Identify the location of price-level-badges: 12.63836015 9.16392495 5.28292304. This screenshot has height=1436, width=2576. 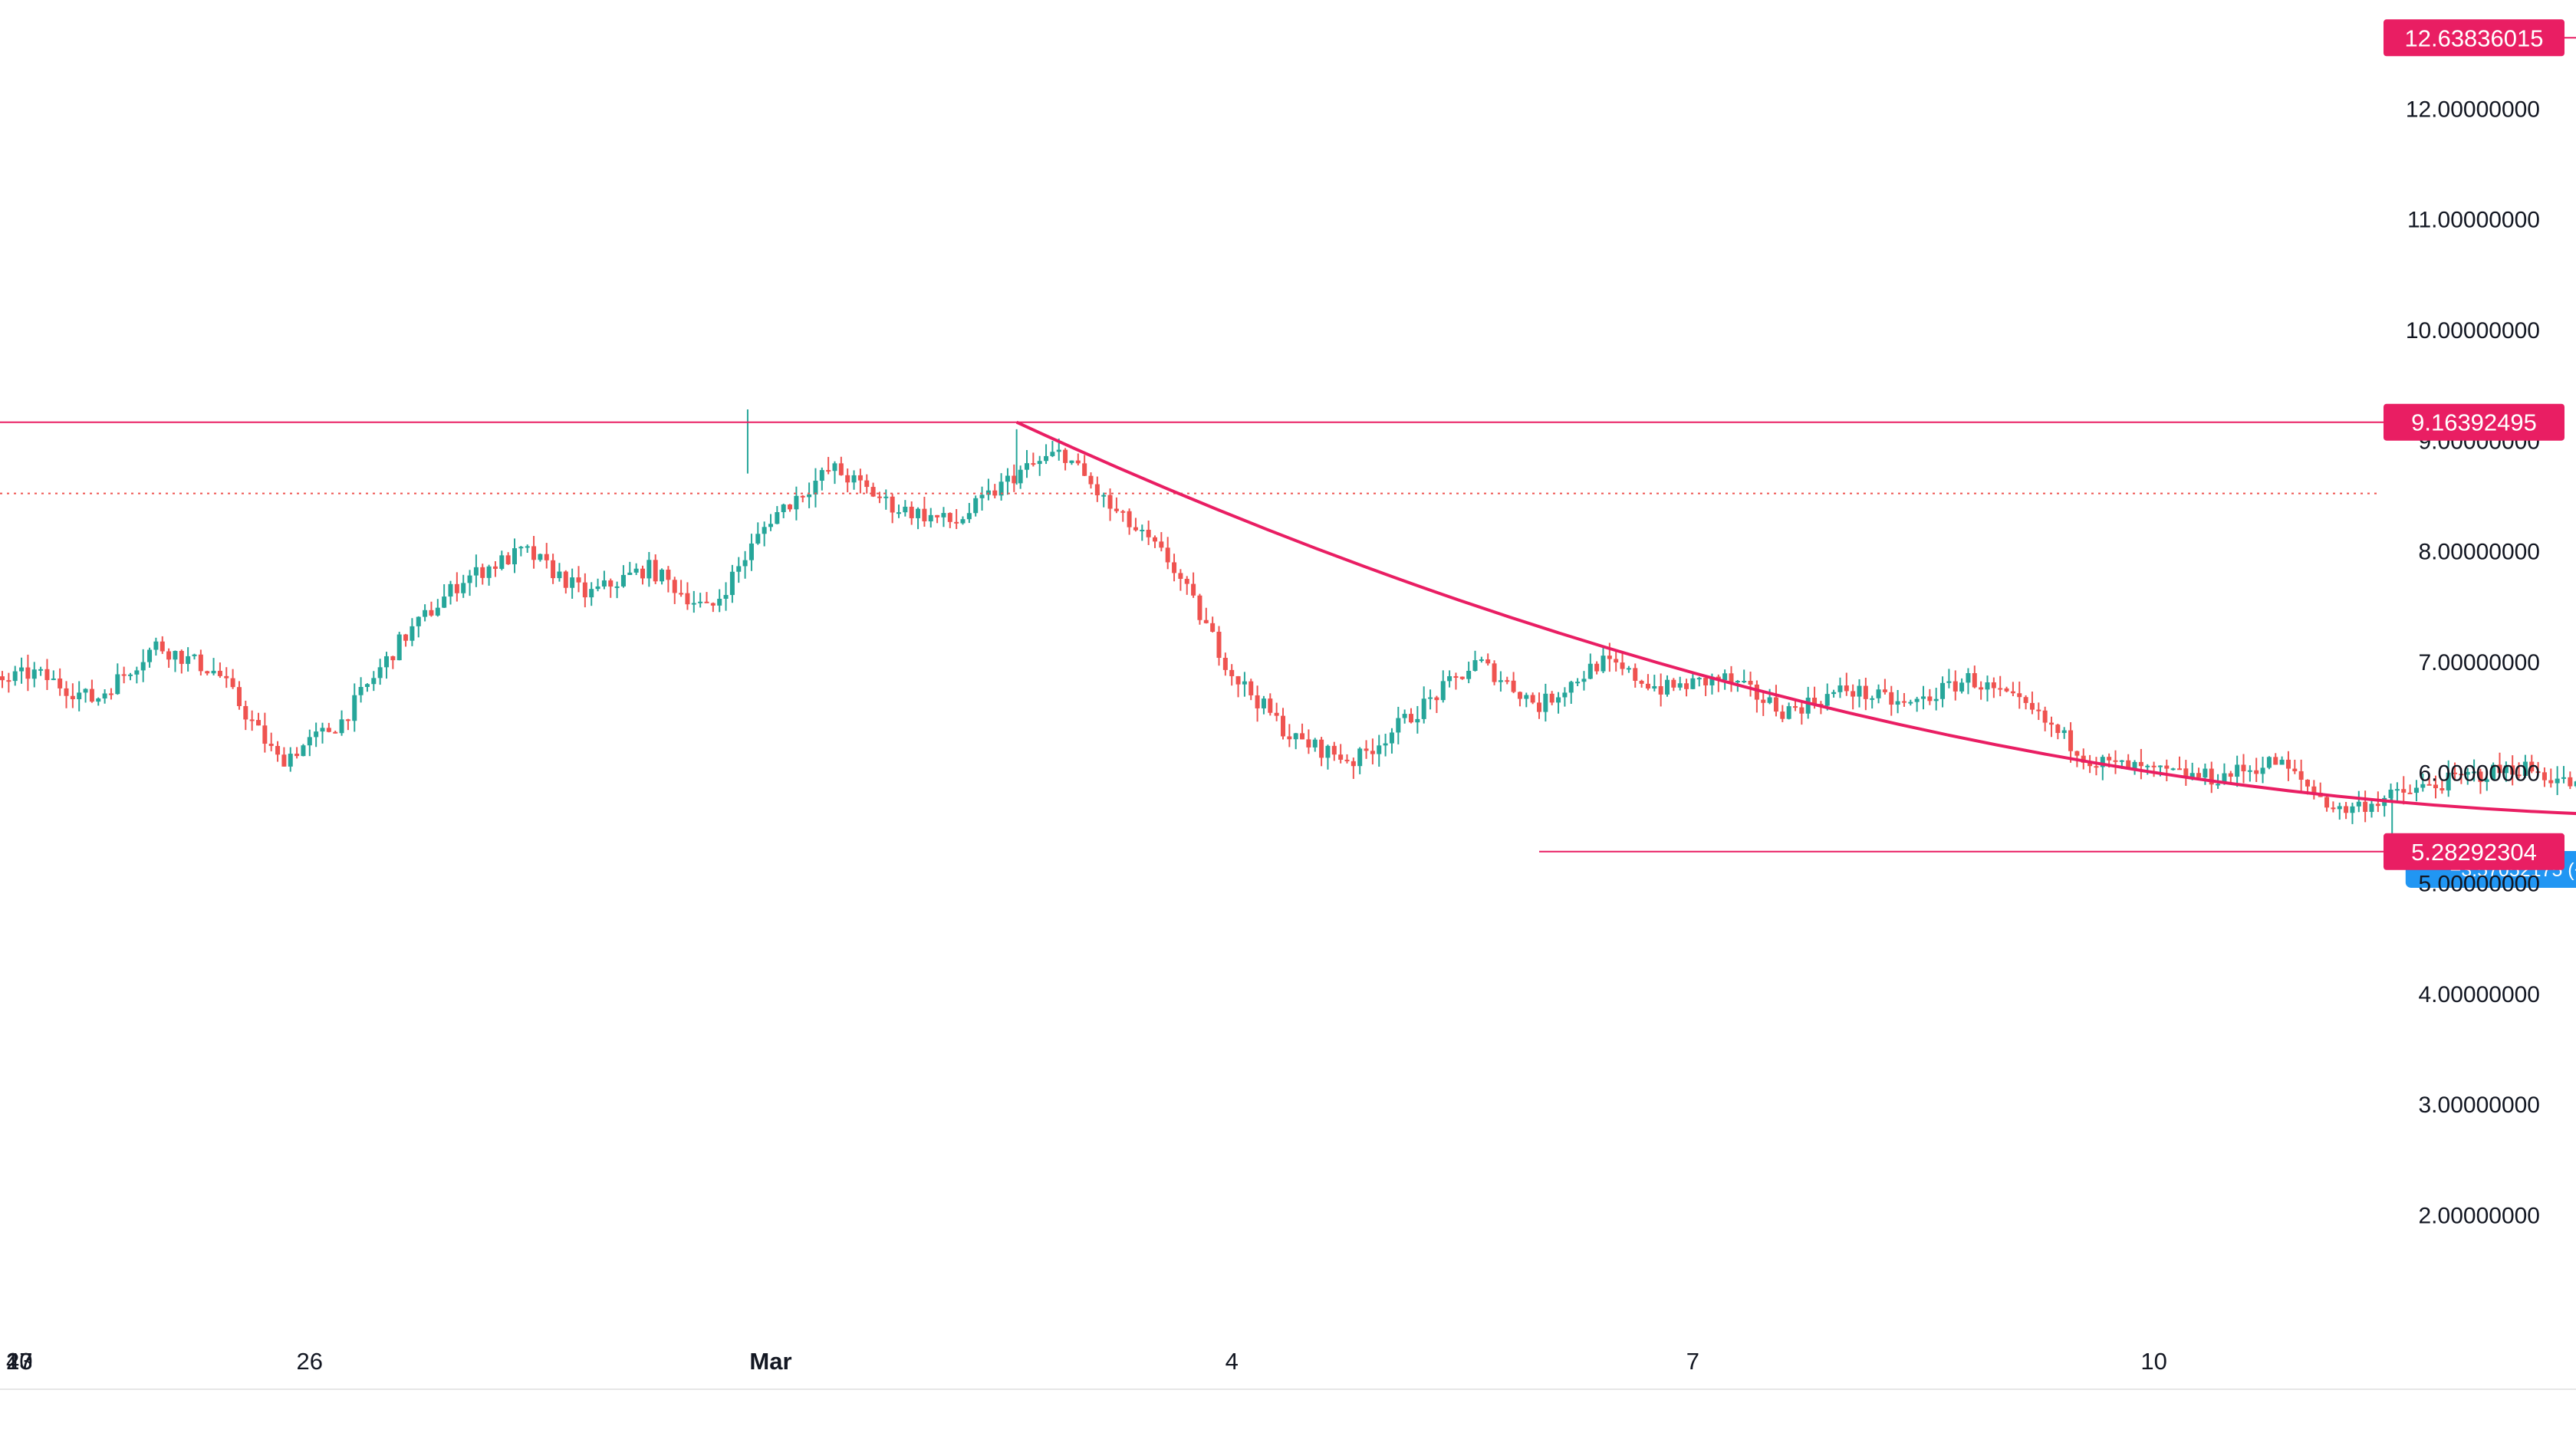
(2474, 444).